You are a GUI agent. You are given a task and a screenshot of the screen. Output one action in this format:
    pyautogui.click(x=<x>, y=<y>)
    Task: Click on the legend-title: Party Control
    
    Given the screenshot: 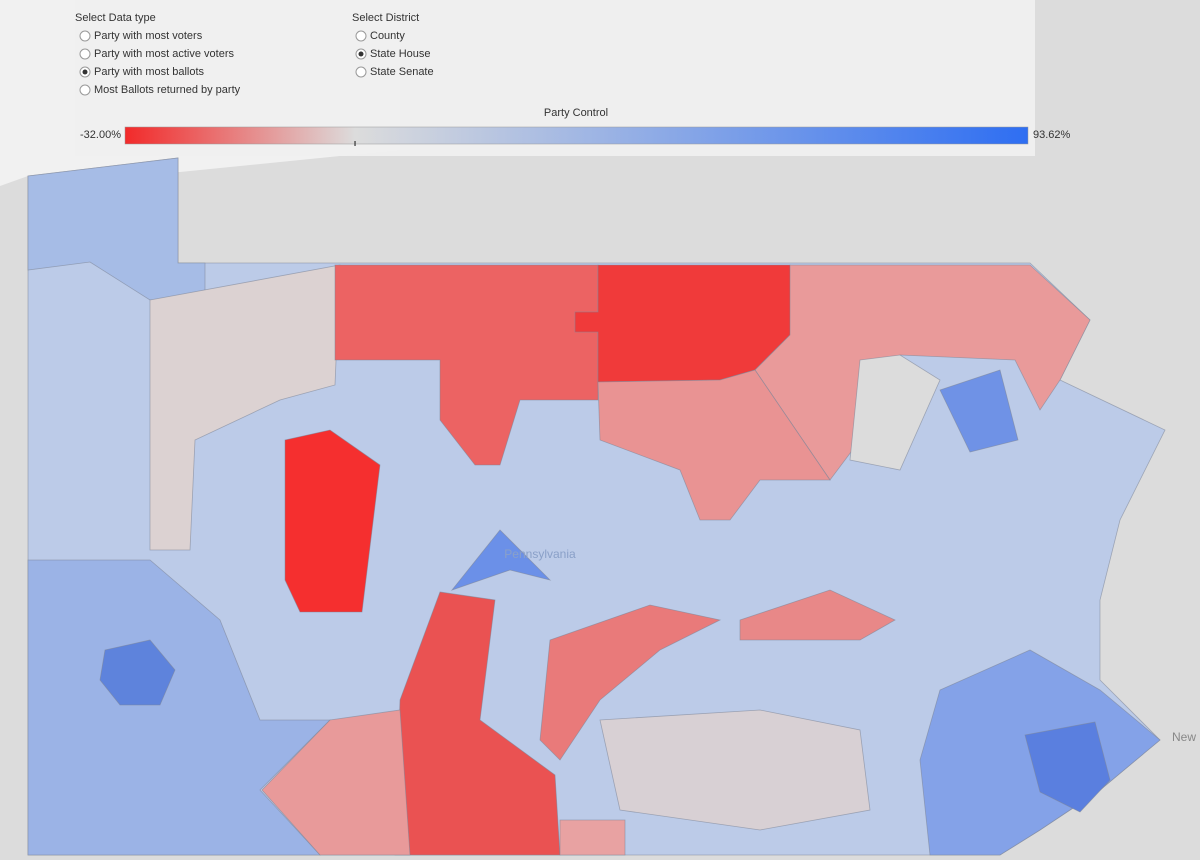 What is the action you would take?
    pyautogui.click(x=576, y=113)
    